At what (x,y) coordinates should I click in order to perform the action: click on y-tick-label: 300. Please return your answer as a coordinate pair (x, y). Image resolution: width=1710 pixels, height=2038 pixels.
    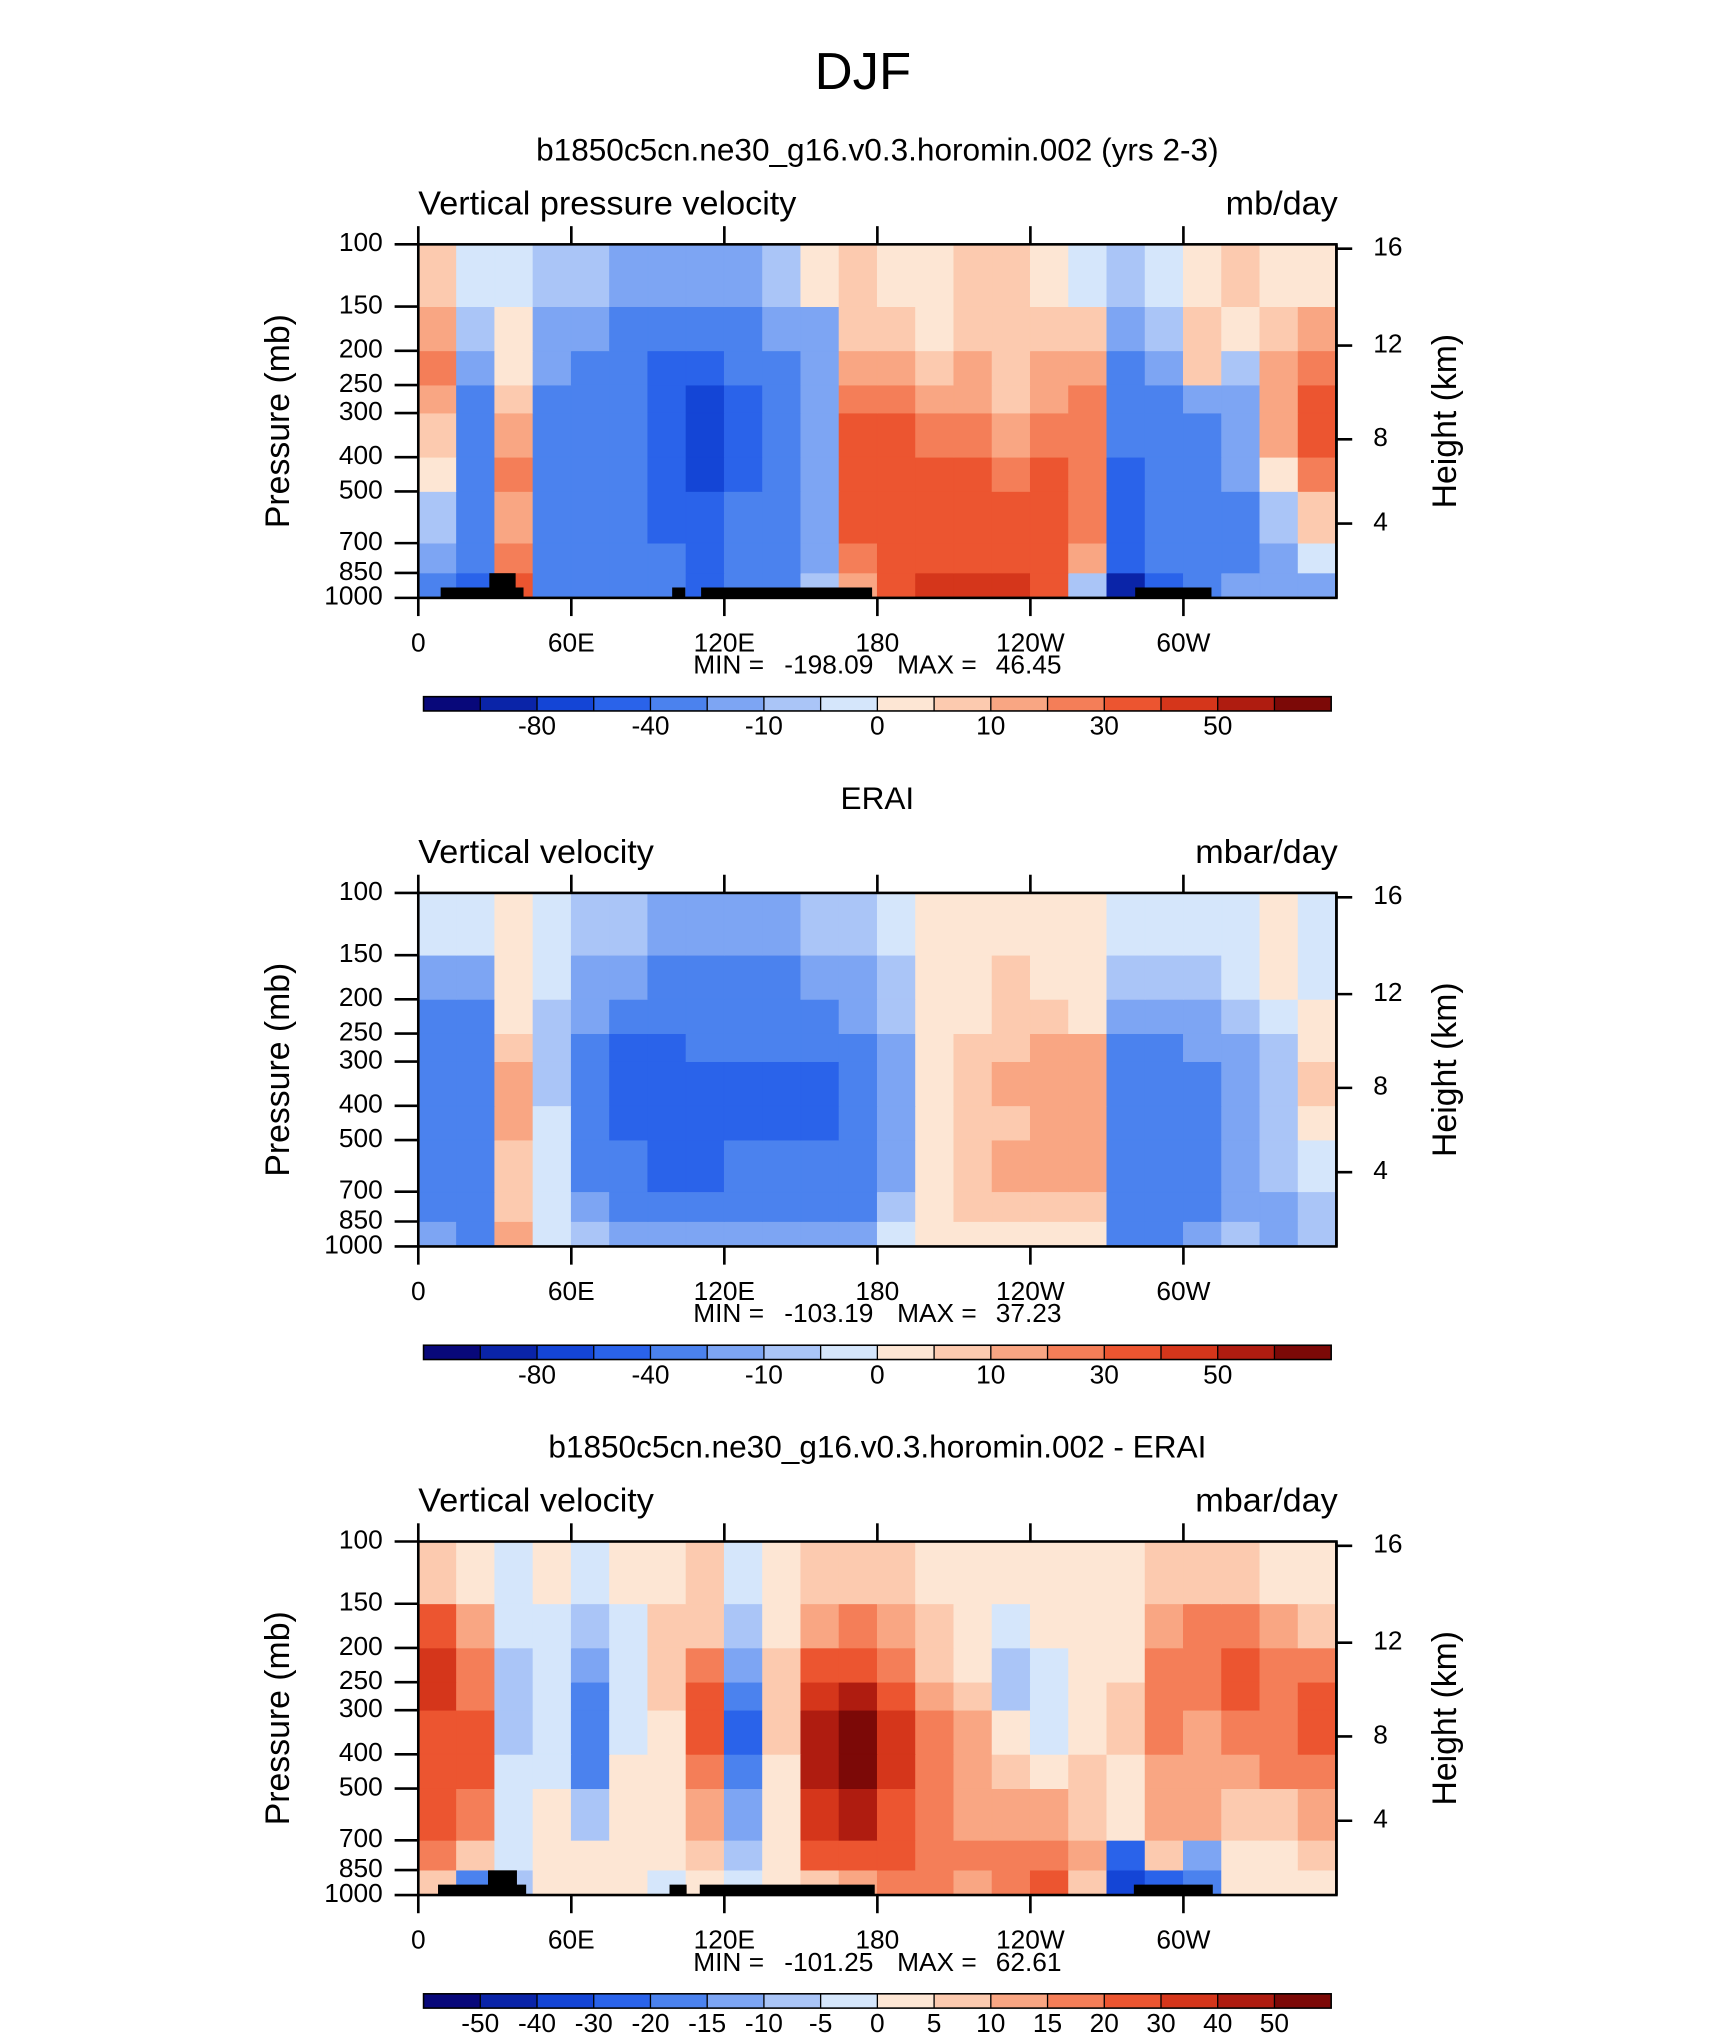
    Looking at the image, I should click on (361, 1708).